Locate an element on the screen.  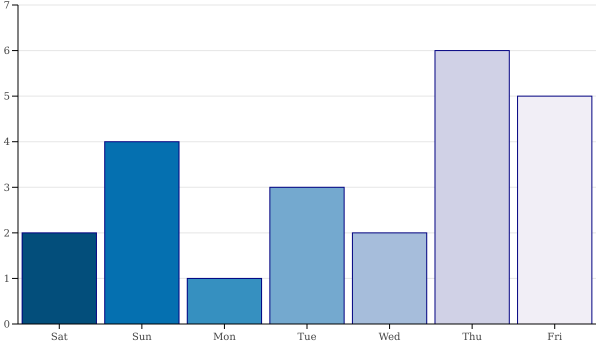
x-tick-label: Thu is located at coordinates (472, 337).